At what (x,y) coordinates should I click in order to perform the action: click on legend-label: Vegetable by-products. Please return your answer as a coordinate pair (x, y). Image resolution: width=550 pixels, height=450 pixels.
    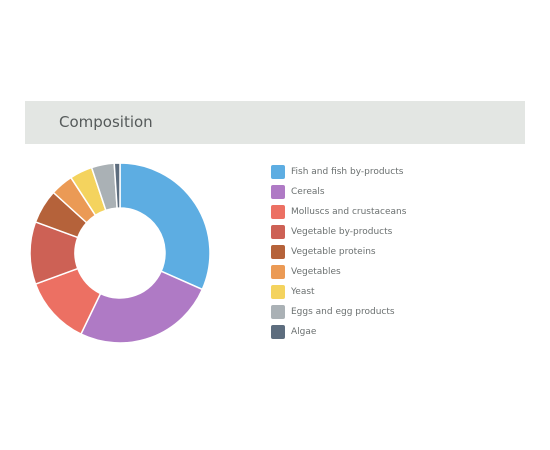
    Looking at the image, I should click on (342, 232).